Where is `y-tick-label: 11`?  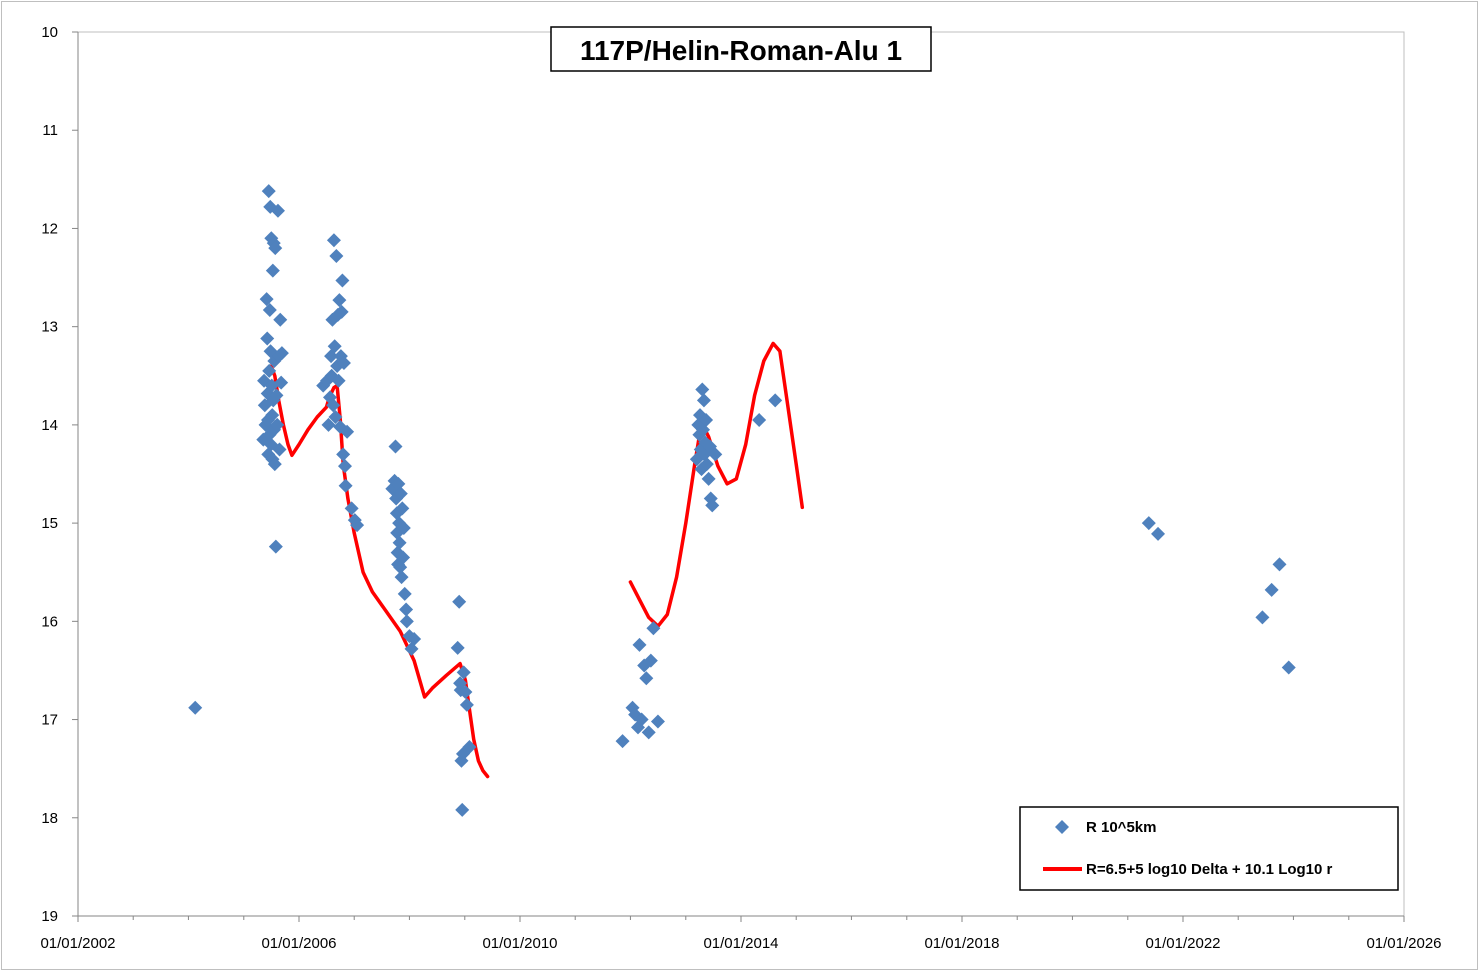 y-tick-label: 11 is located at coordinates (50, 130).